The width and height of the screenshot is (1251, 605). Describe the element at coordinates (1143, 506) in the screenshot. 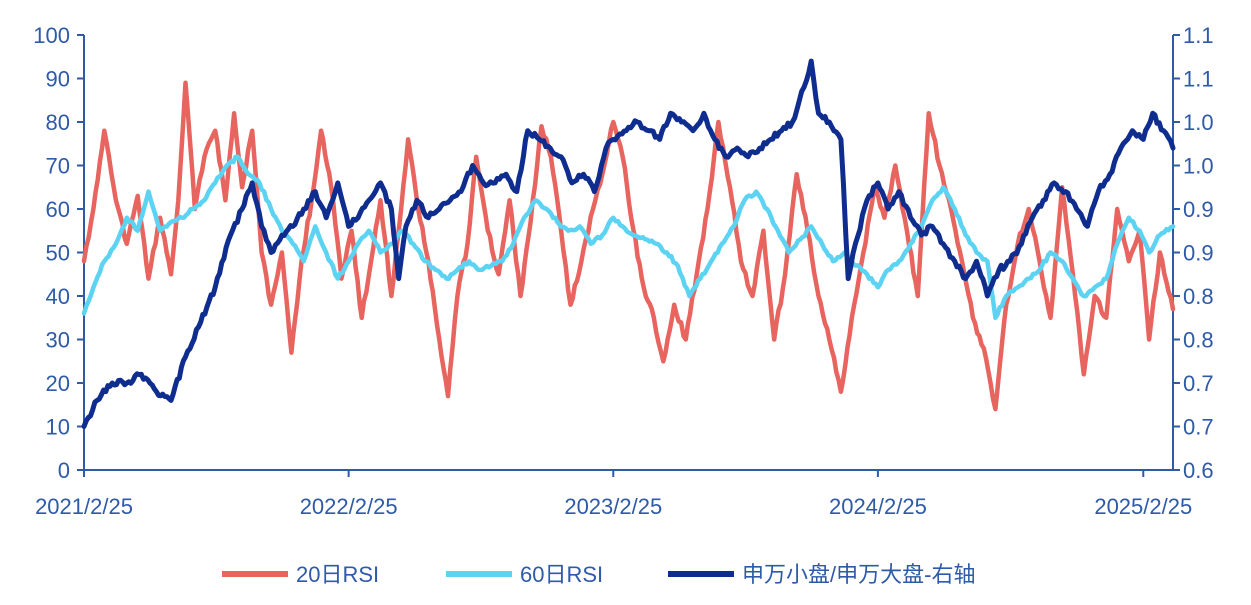

I see `x-tick-label: 2025/2/25` at that location.